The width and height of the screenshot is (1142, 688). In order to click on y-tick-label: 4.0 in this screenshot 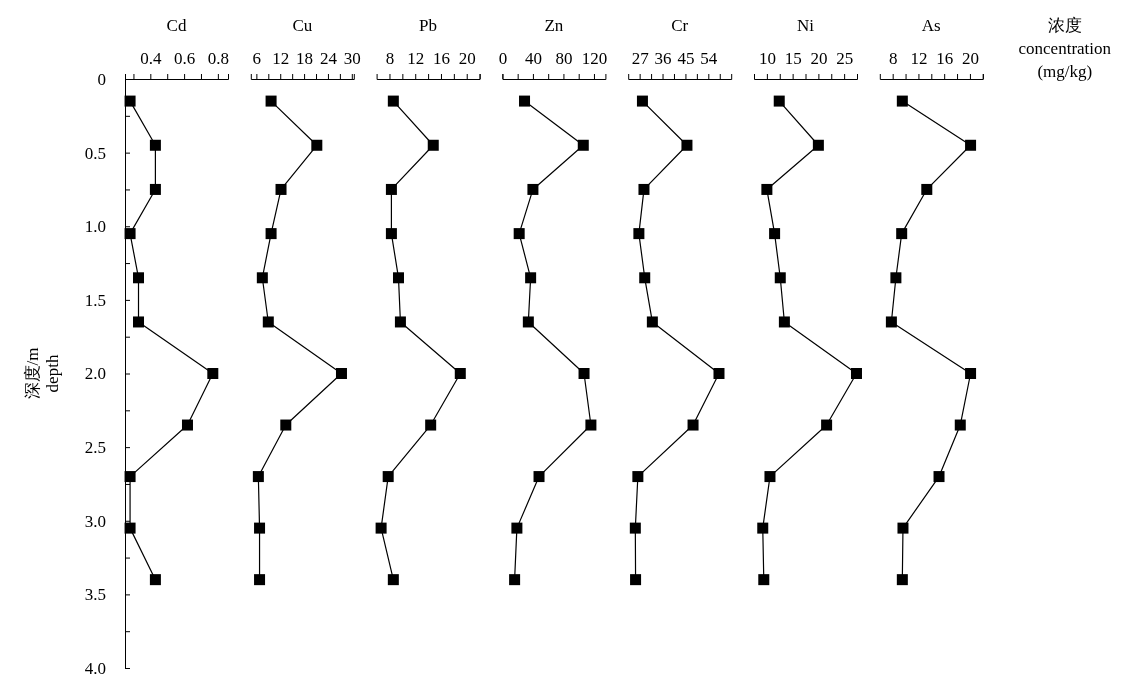, I will do `click(95, 668)`.